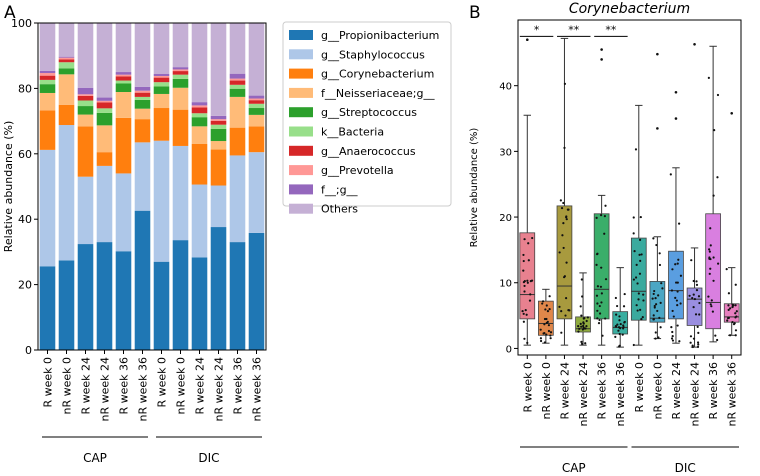 Image resolution: width=760 pixels, height=476 pixels. Describe the element at coordinates (8, 187) in the screenshot. I see `y-axis-label: Relative abundance (%)` at that location.